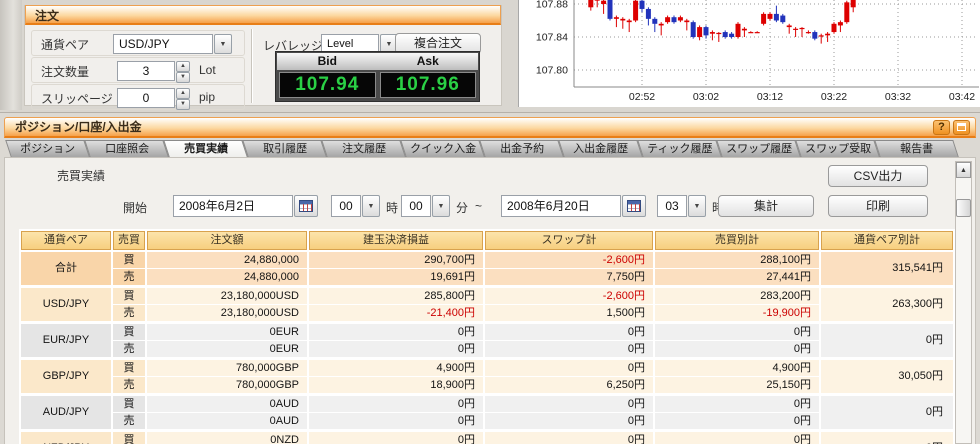 This screenshot has width=980, height=444. I want to click on csv-export-button: CSV出力, so click(878, 176).